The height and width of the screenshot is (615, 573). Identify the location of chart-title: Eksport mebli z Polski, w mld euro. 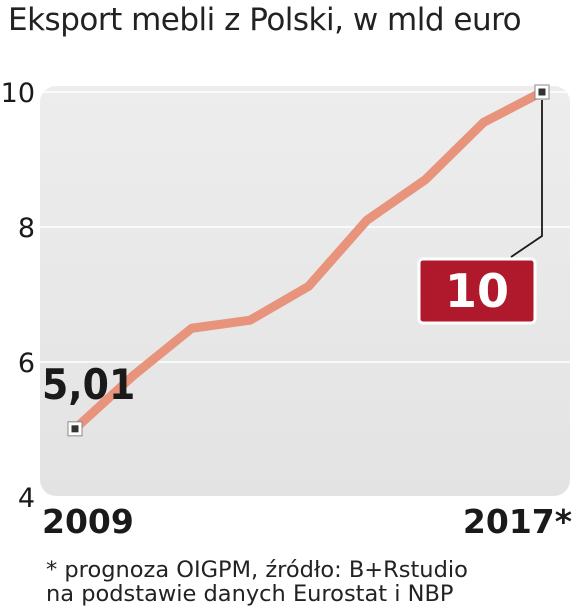
(265, 20).